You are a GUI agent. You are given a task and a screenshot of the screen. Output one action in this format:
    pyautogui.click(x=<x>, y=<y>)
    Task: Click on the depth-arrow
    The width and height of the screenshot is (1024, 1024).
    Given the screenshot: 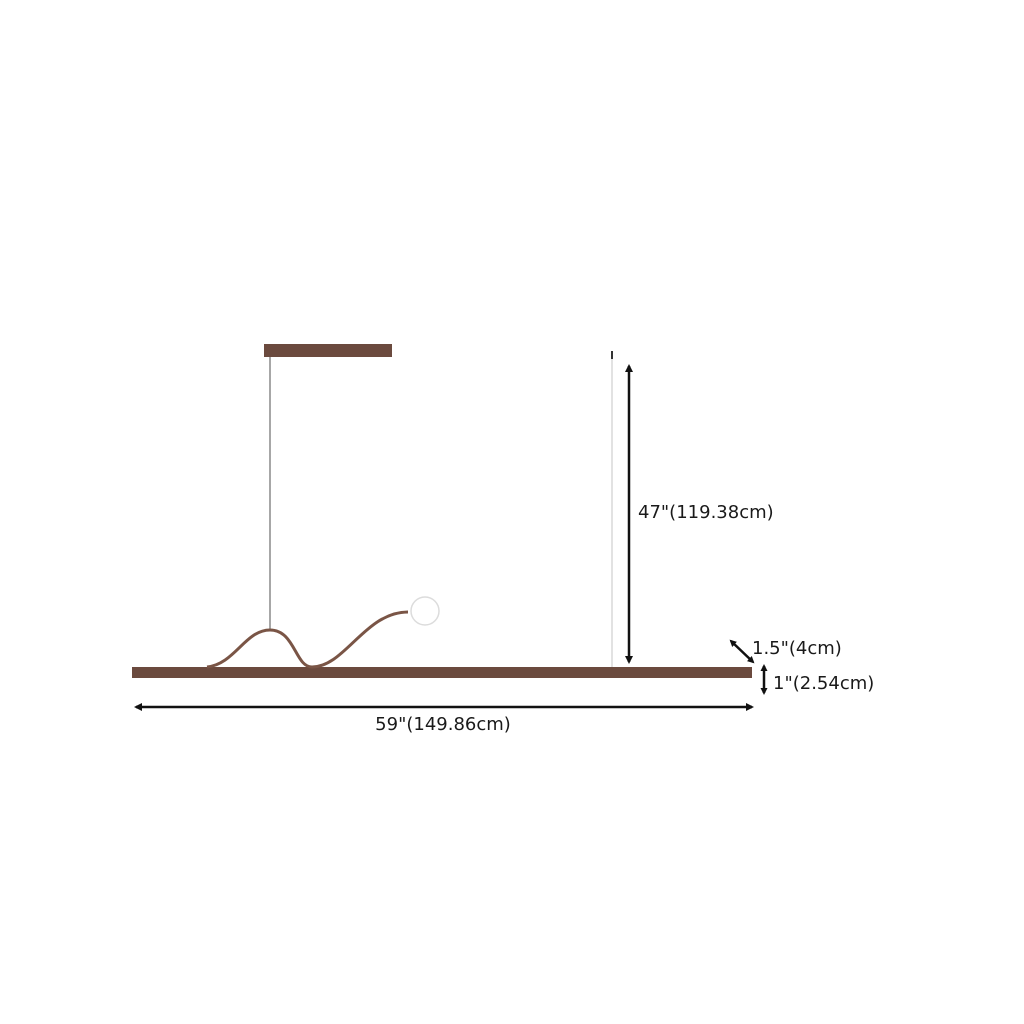 What is the action you would take?
    pyautogui.click(x=742, y=651)
    